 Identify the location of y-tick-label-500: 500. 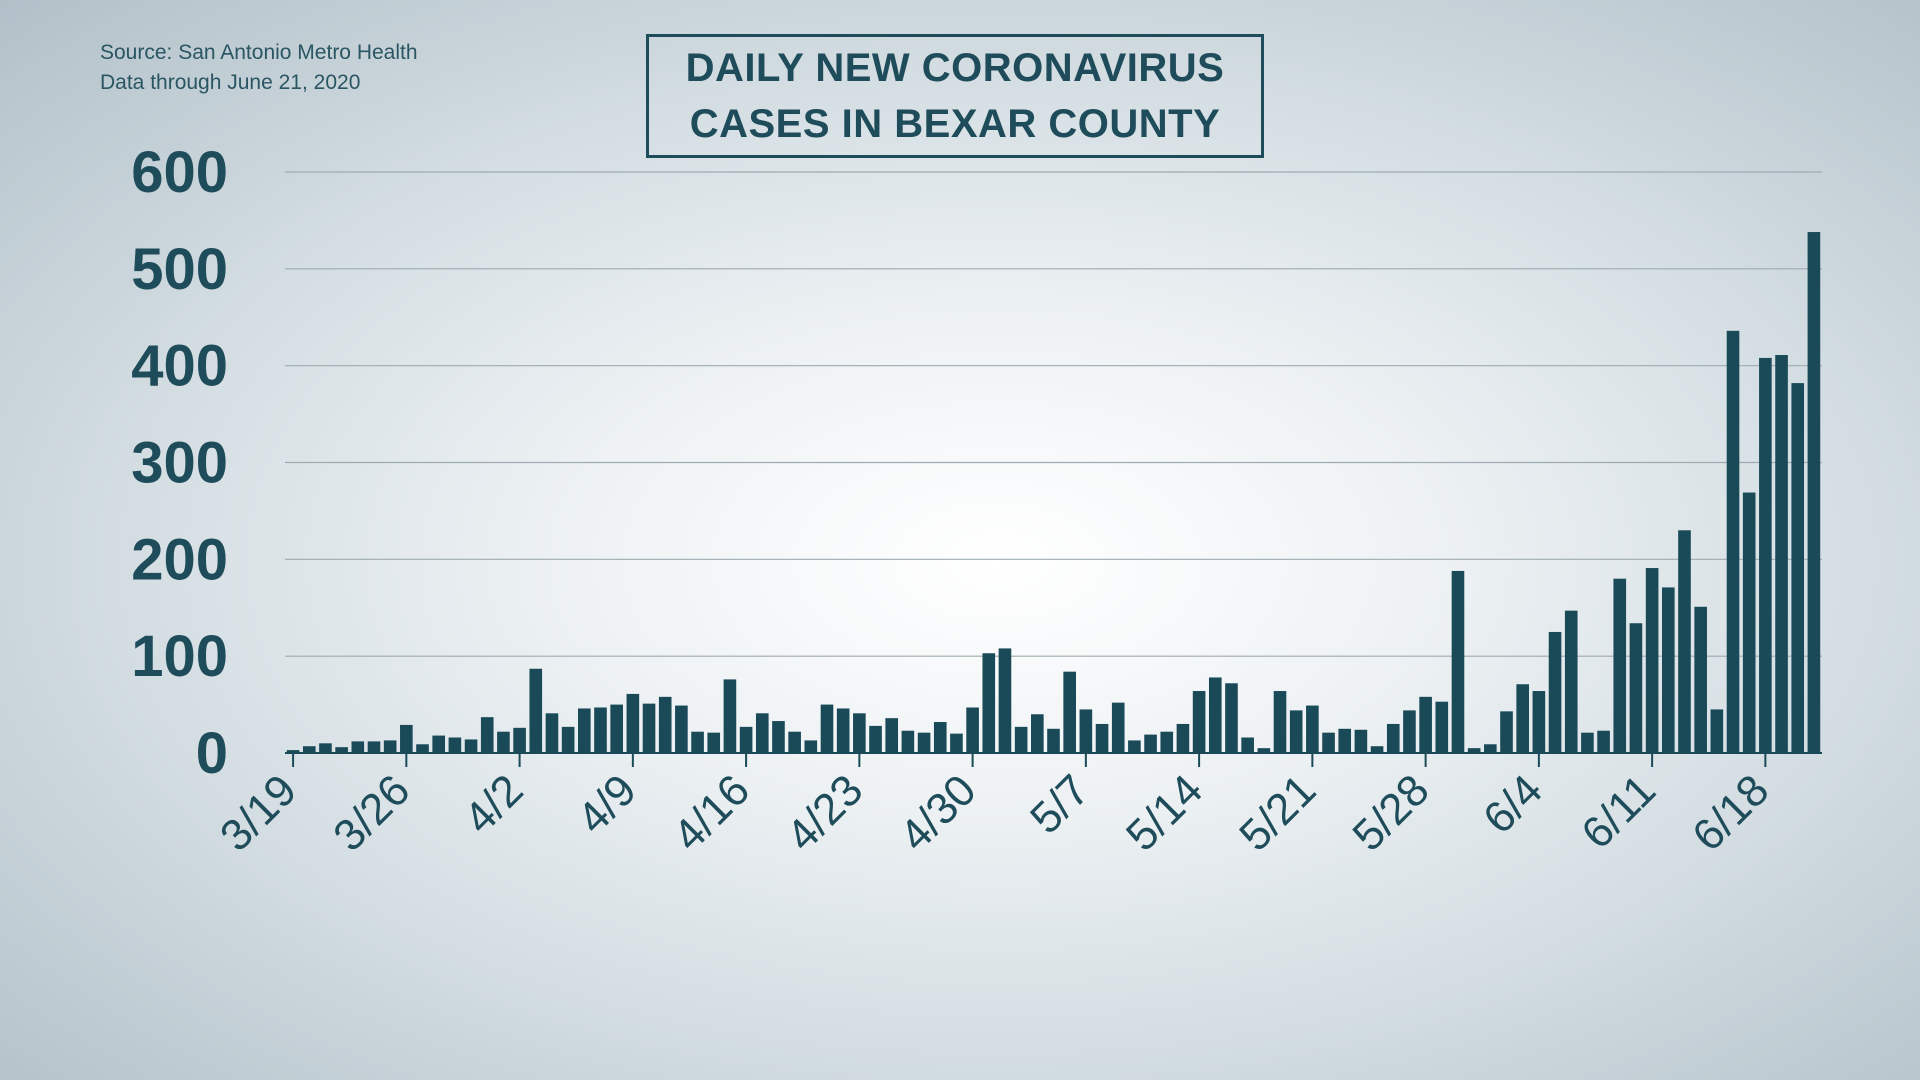
(179, 269).